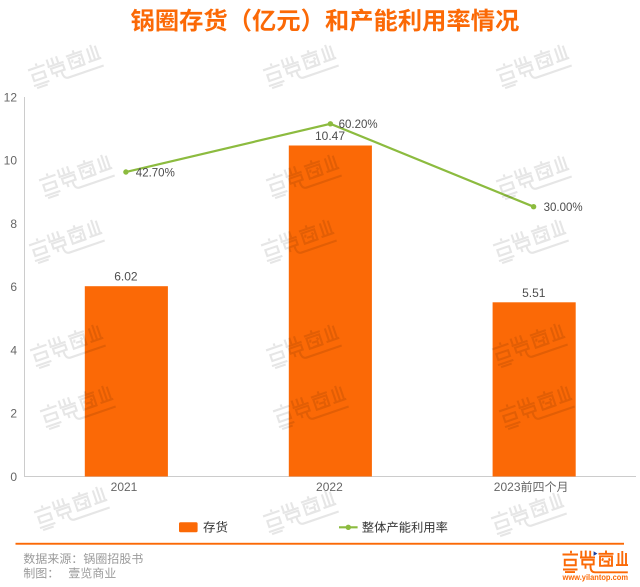 The width and height of the screenshot is (640, 587). Describe the element at coordinates (13, 477) in the screenshot. I see `svg-text: 0` at that location.